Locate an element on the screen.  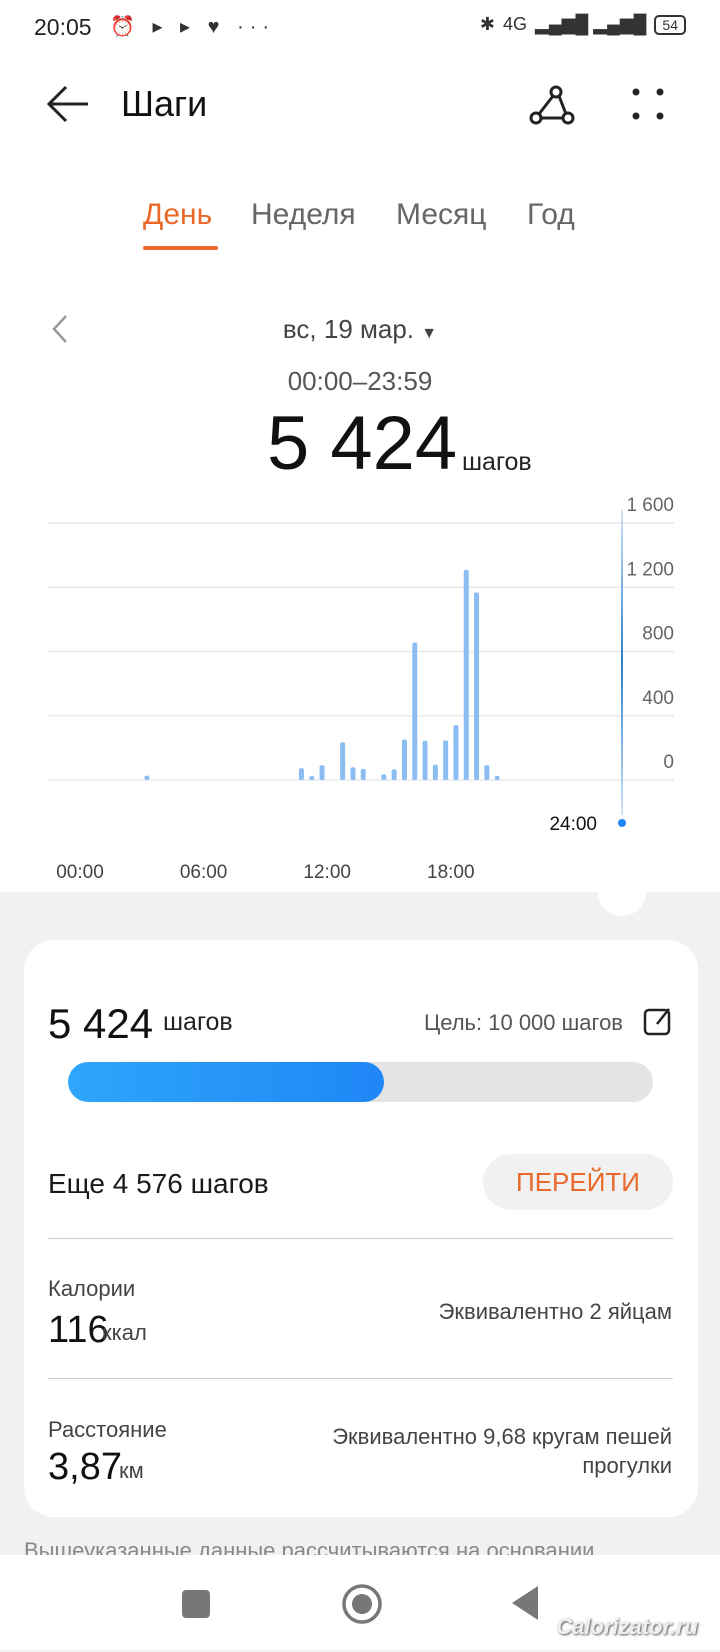
y-tick-label: 1 600 is located at coordinates (650, 505).